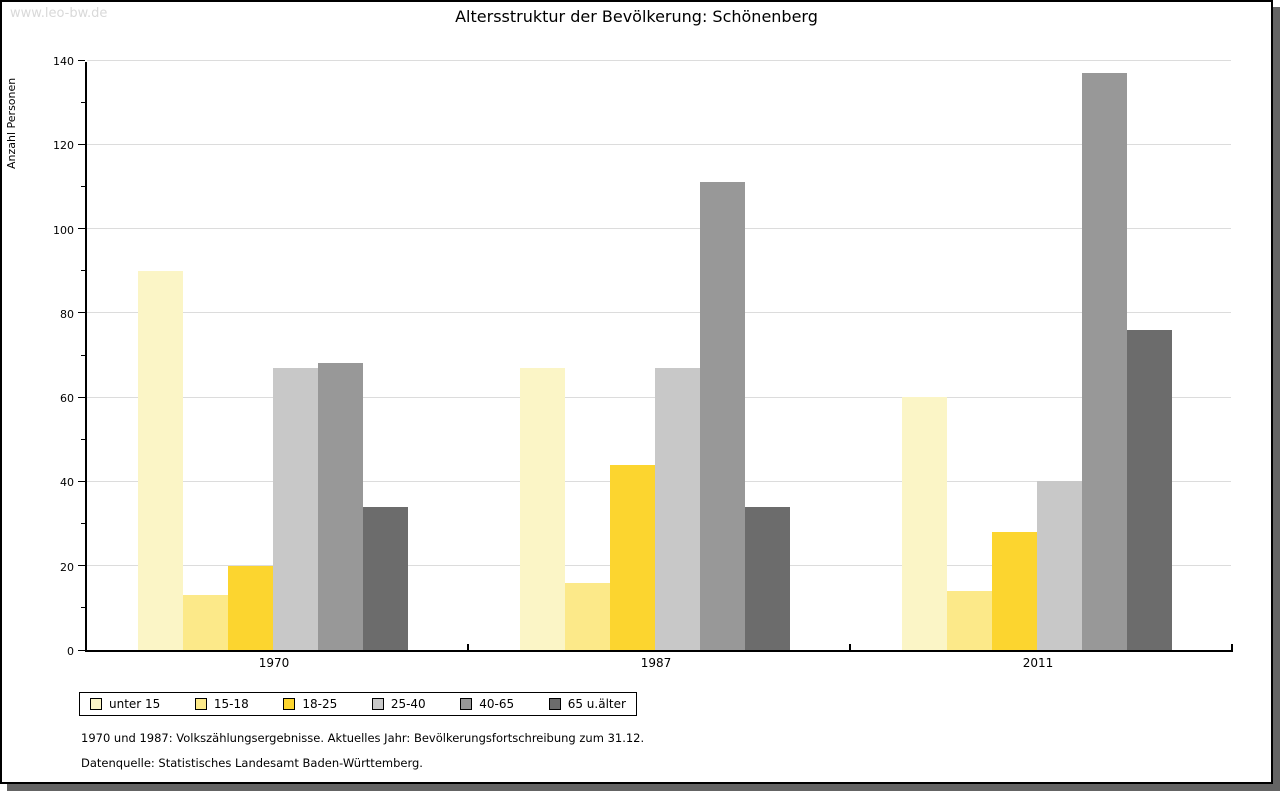  Describe the element at coordinates (385, 578) in the screenshot. I see `bar-1970-65 u.älter` at that location.